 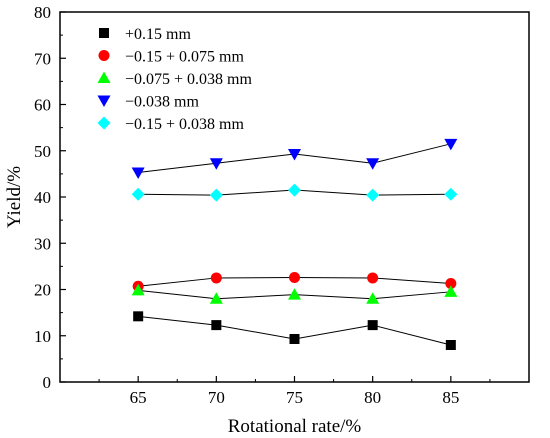 I want to click on legend-item: −0.038 mm, so click(x=148, y=102).